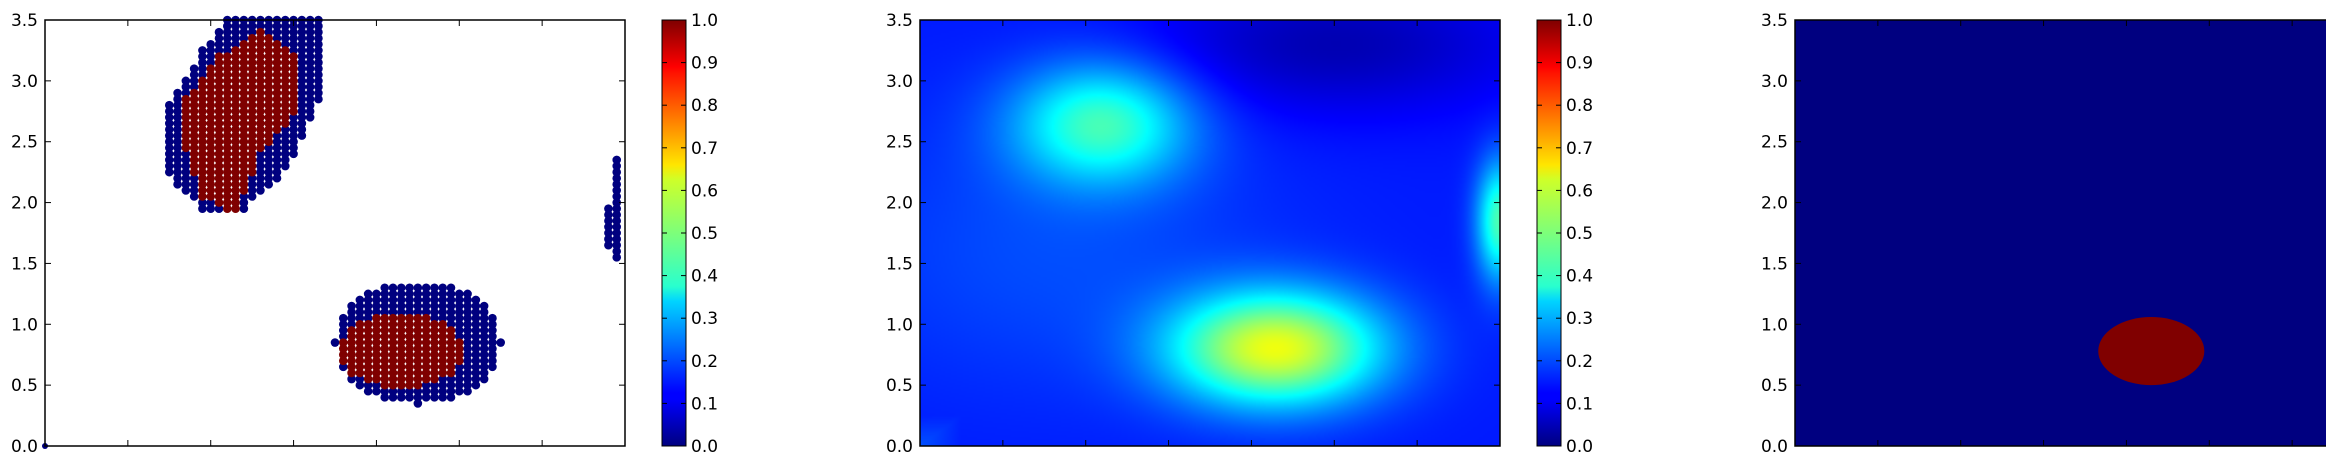 The image size is (2326, 452). What do you see at coordinates (899, 82) in the screenshot?
I see `y-tick-label: 3.0` at bounding box center [899, 82].